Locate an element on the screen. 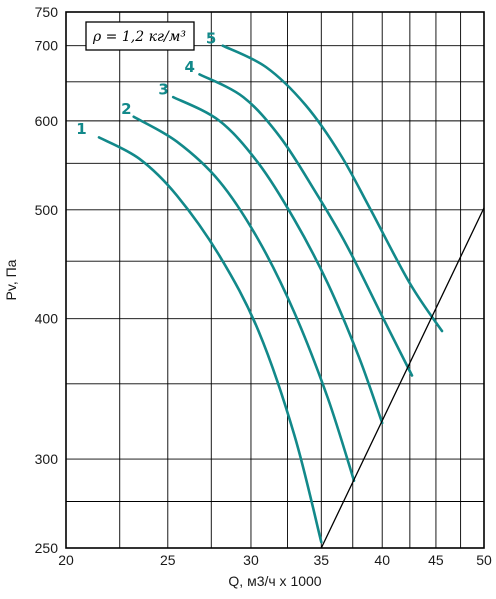 The height and width of the screenshot is (599, 496). legend-text: ρ = 1,2 кг/м³ is located at coordinates (139, 37).